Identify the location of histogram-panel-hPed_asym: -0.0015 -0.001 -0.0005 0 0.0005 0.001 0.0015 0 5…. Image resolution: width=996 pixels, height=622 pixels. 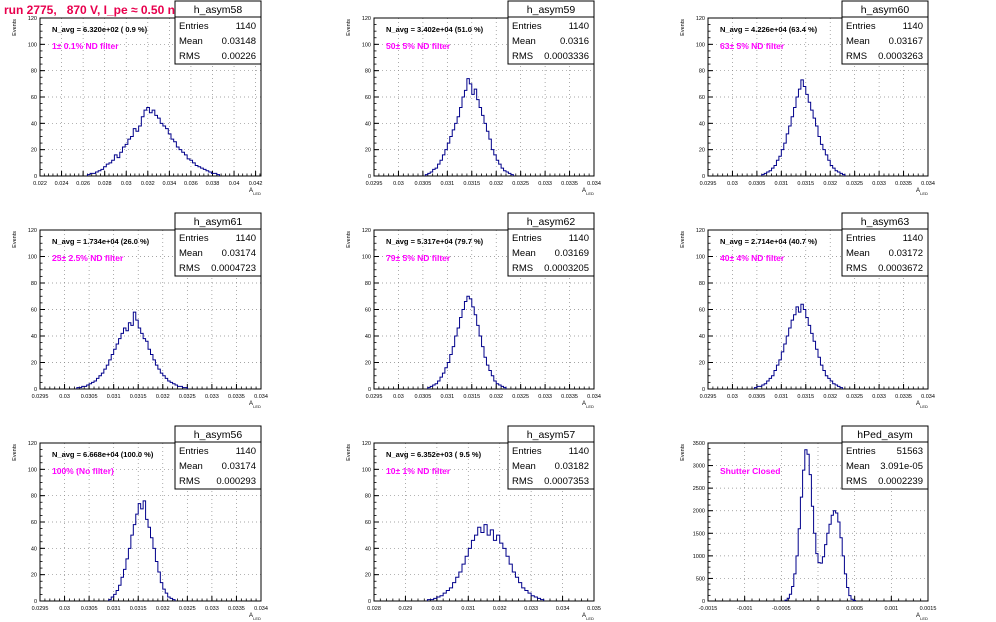
(808, 523).